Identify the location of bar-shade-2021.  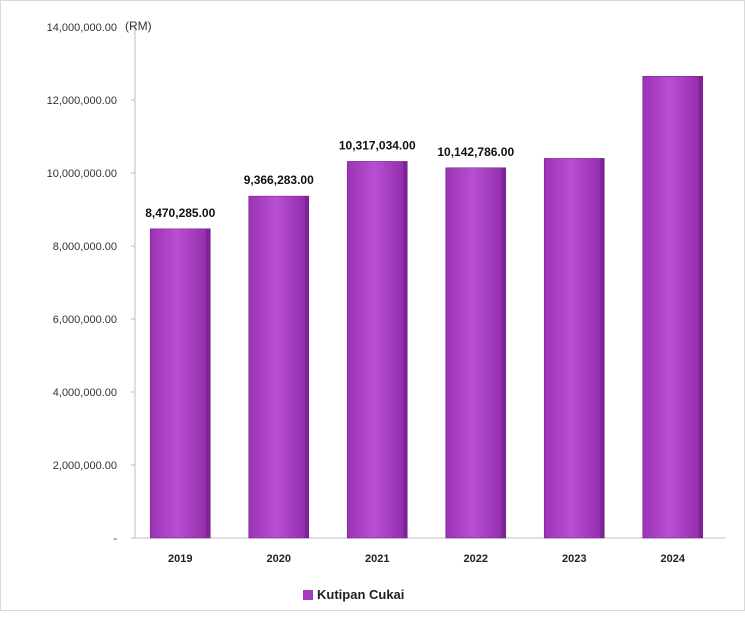
(405, 349).